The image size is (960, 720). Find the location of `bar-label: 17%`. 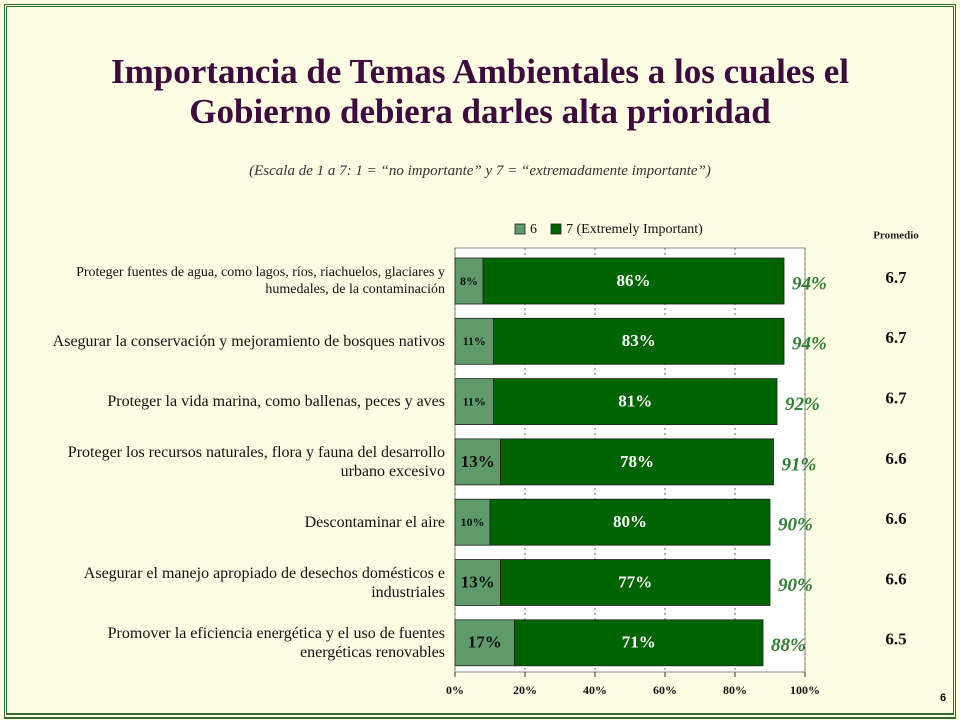

bar-label: 17% is located at coordinates (485, 642).